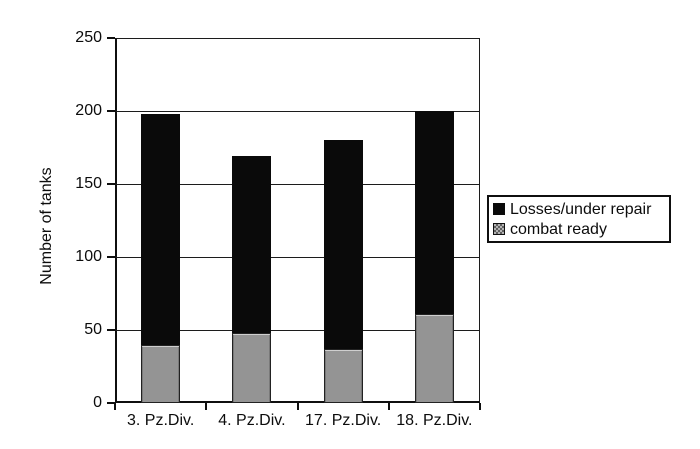 This screenshot has height=449, width=700. What do you see at coordinates (499, 209) in the screenshot?
I see `legend-swatch-losses-icon` at bounding box center [499, 209].